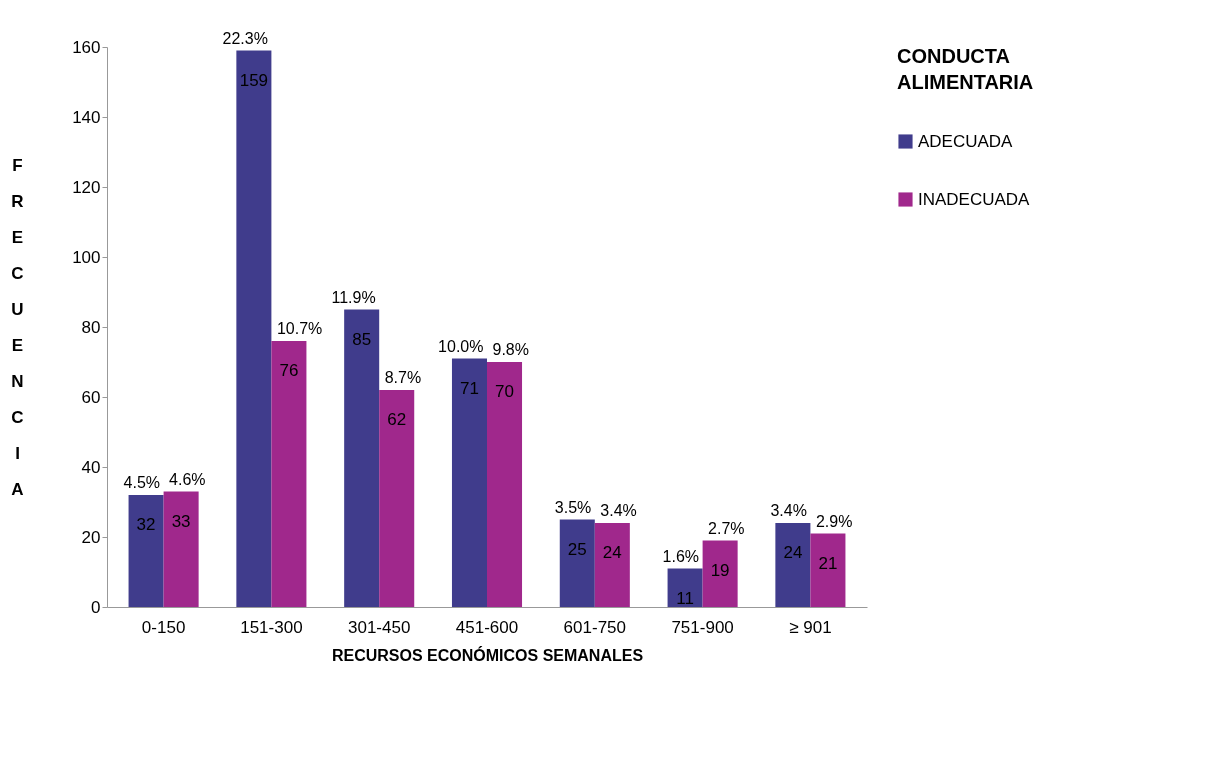 This screenshot has height=769, width=1215. I want to click on data-label: 85, so click(362, 339).